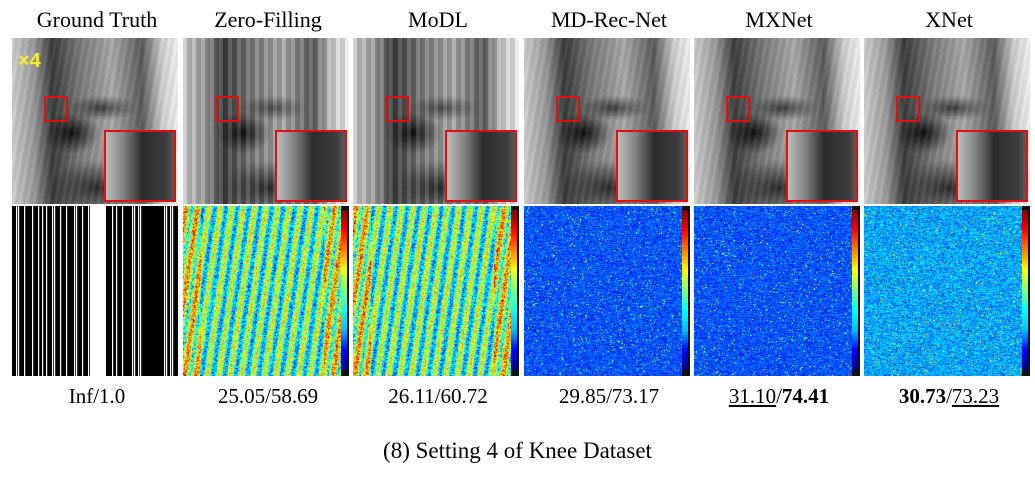  I want to click on column-title-ground-truth: Ground Truth, so click(97, 19).